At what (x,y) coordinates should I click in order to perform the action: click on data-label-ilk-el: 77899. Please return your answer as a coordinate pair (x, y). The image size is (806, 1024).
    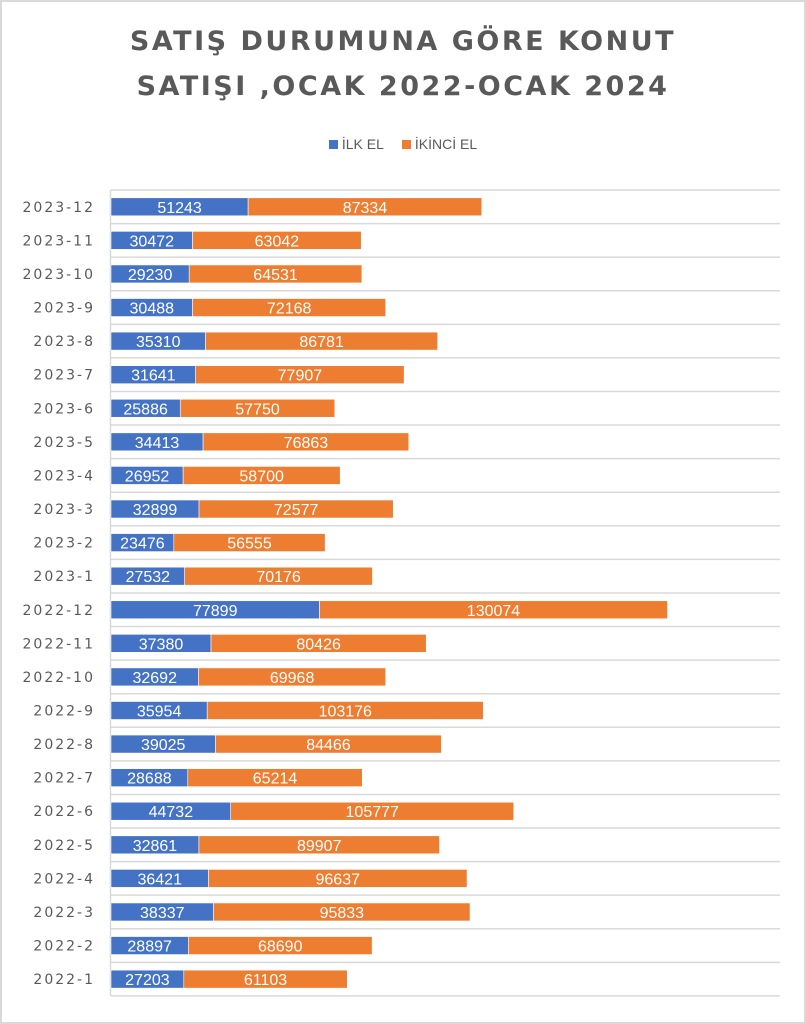
    Looking at the image, I should click on (215, 611).